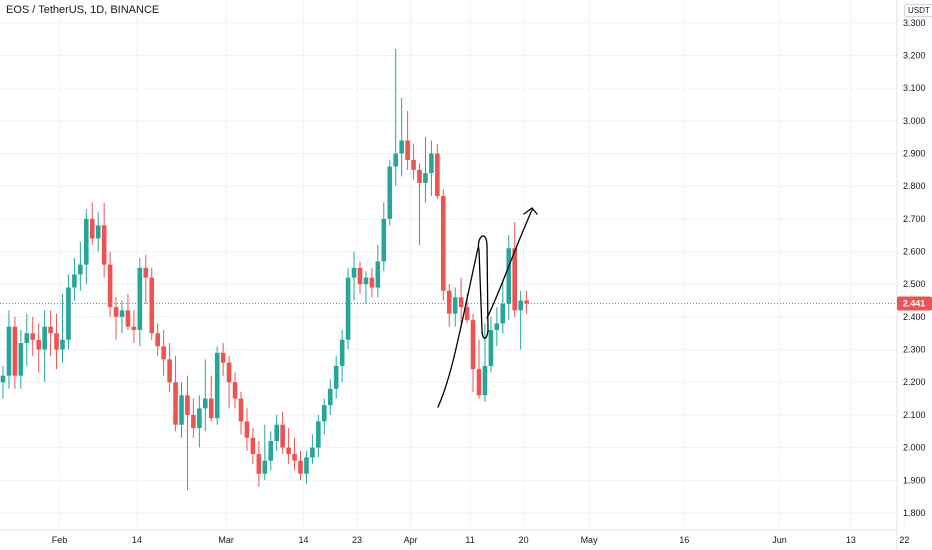  I want to click on price-tick-label: 2.600, so click(914, 252).